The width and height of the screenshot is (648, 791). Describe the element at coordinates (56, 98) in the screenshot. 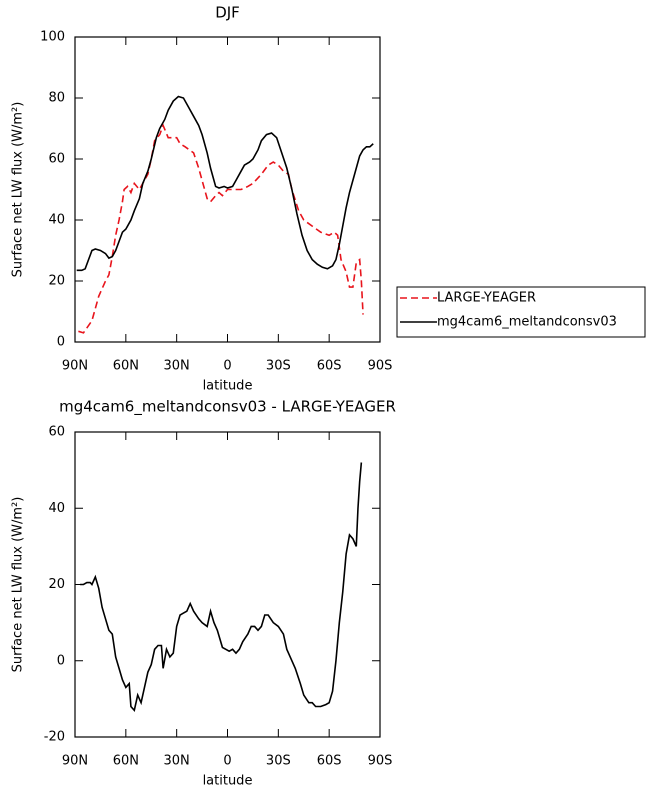

I see `y-tick-label: 80` at that location.